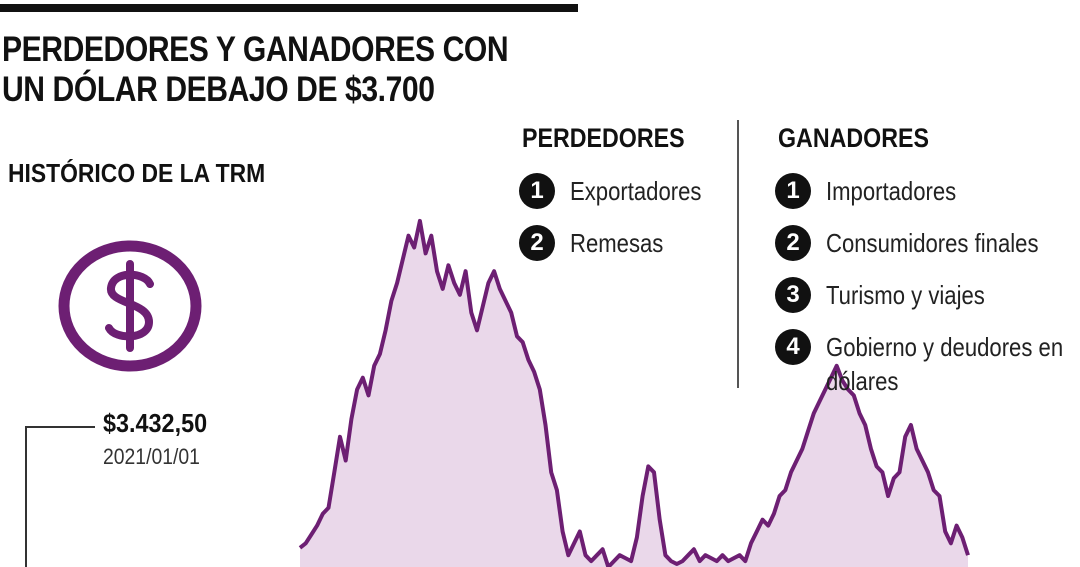  What do you see at coordinates (738, 254) in the screenshot?
I see `column-divider` at bounding box center [738, 254].